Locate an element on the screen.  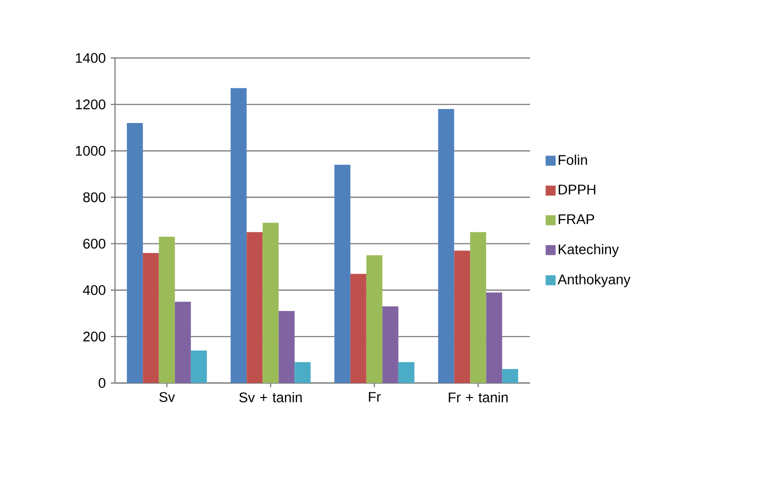
x-tick-label: Sv is located at coordinates (167, 397).